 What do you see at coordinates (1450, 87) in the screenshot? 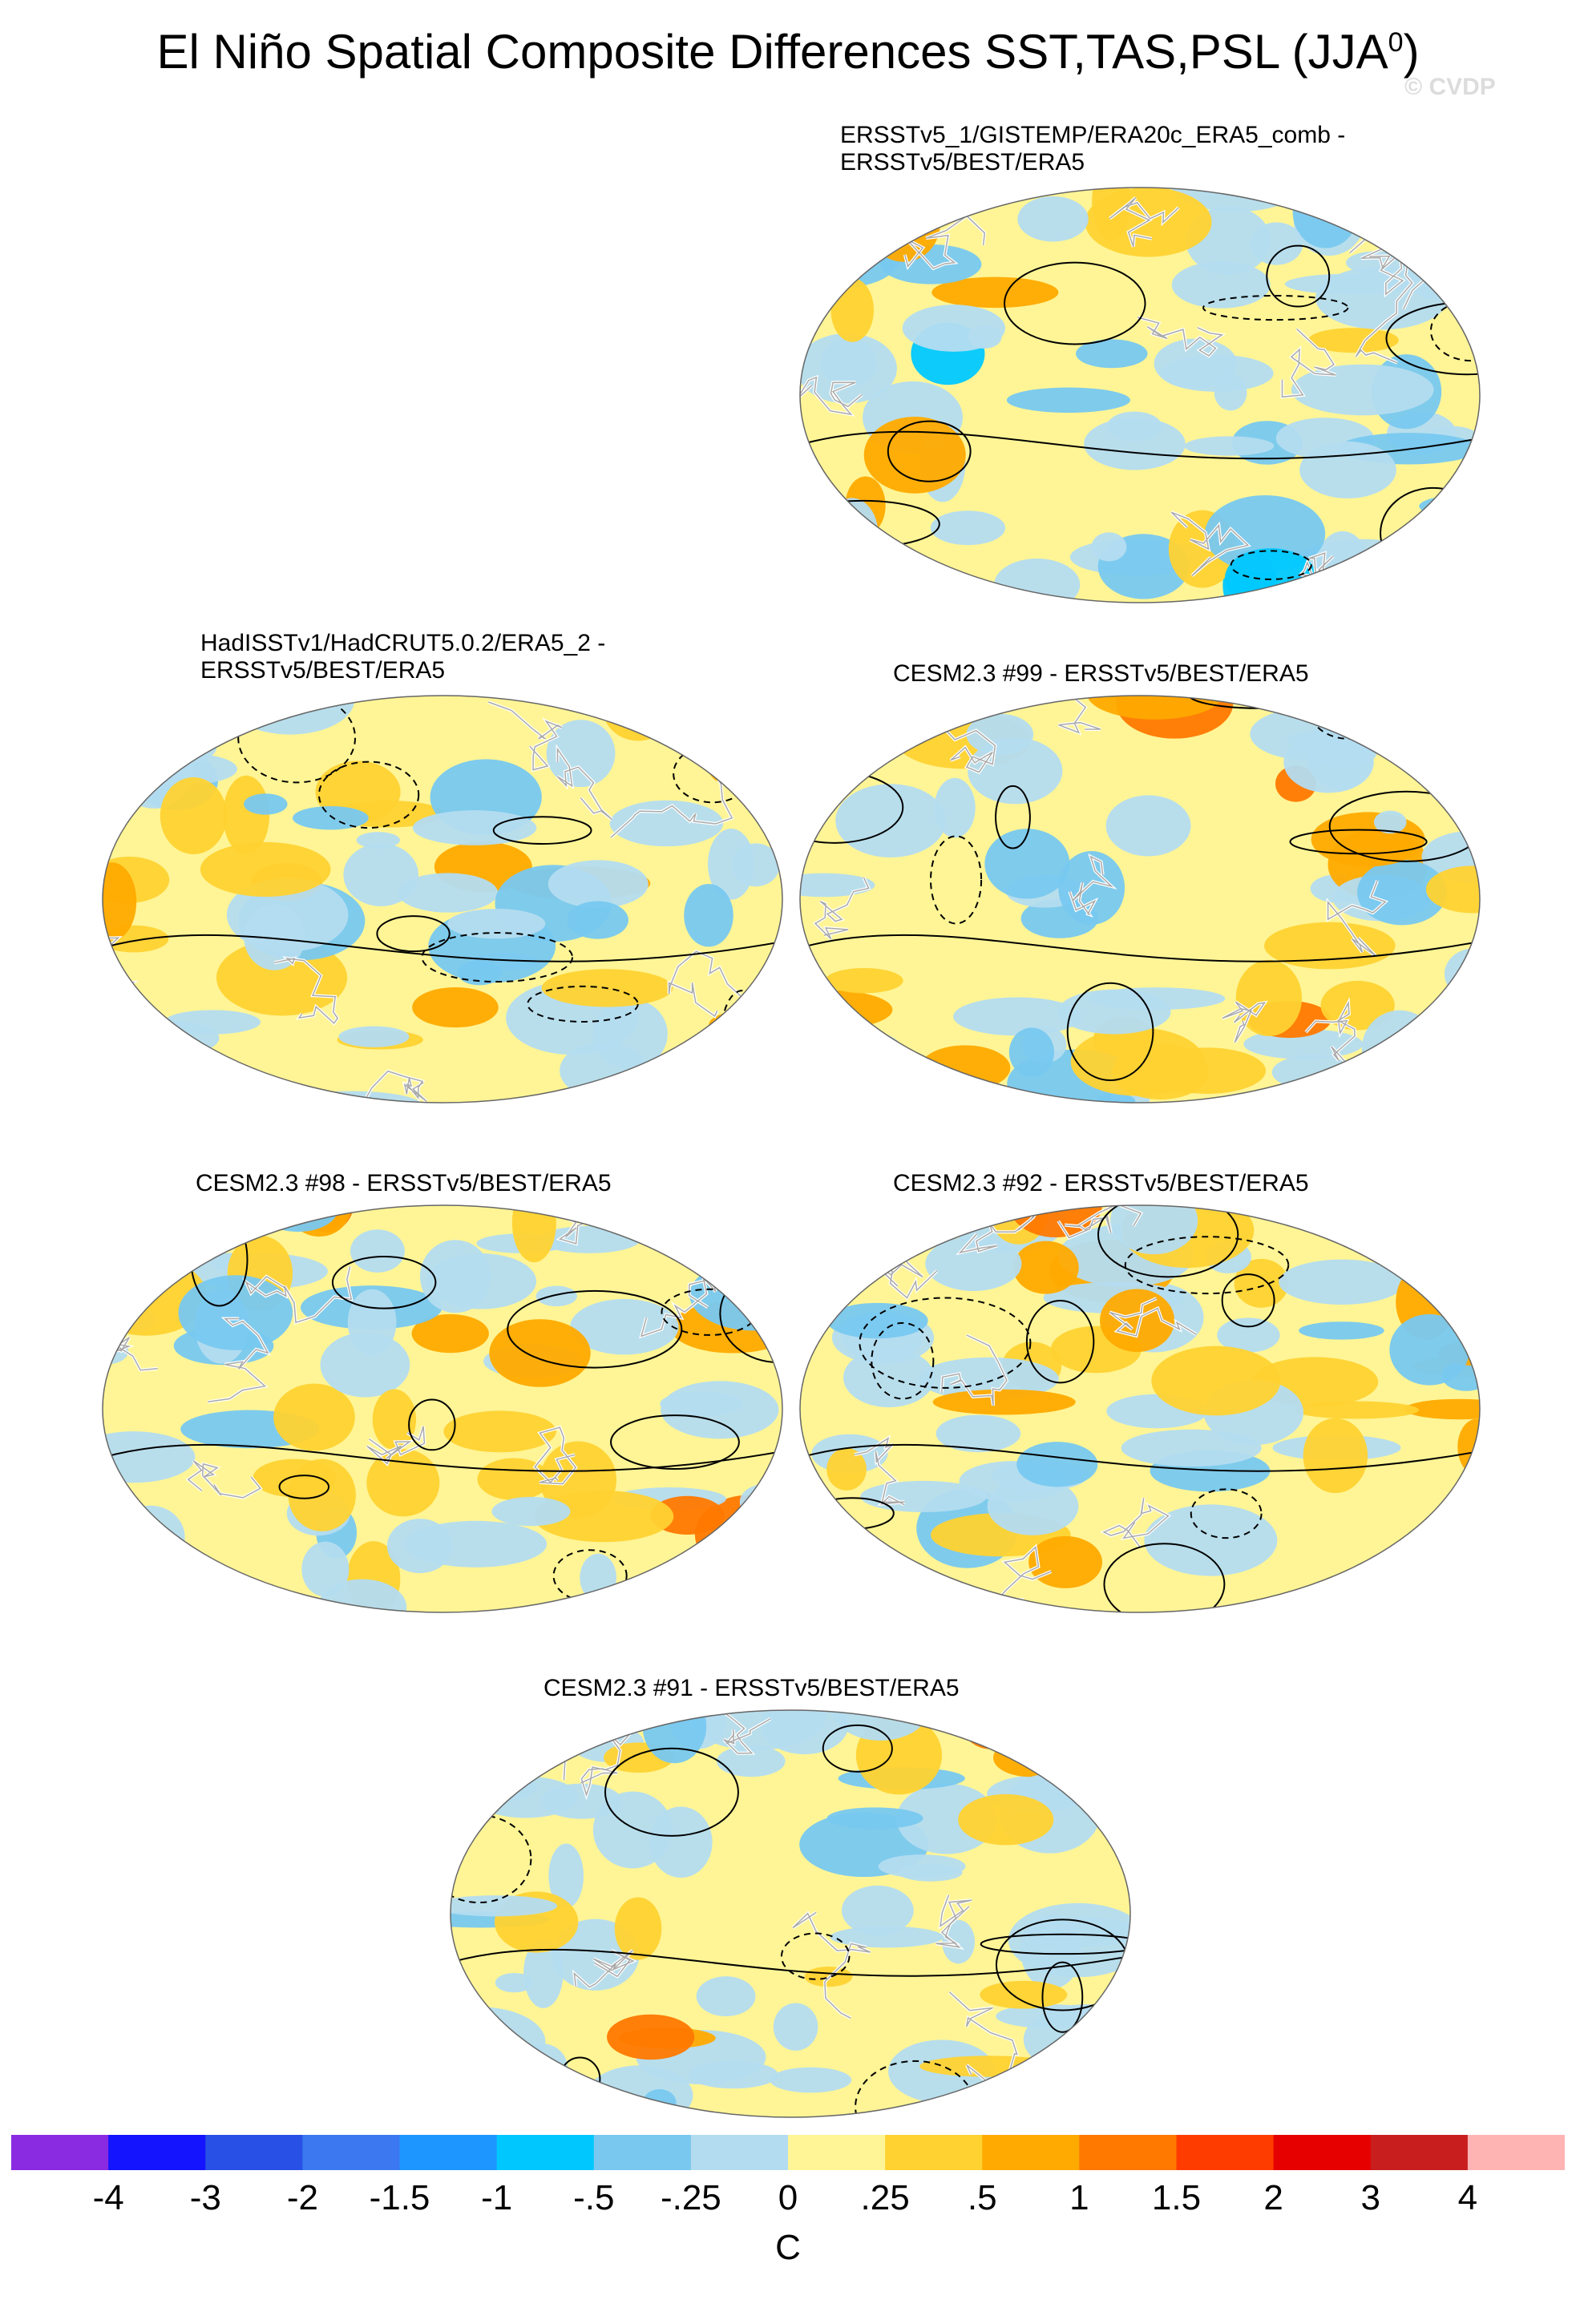
I see `watermark: © CVDP` at bounding box center [1450, 87].